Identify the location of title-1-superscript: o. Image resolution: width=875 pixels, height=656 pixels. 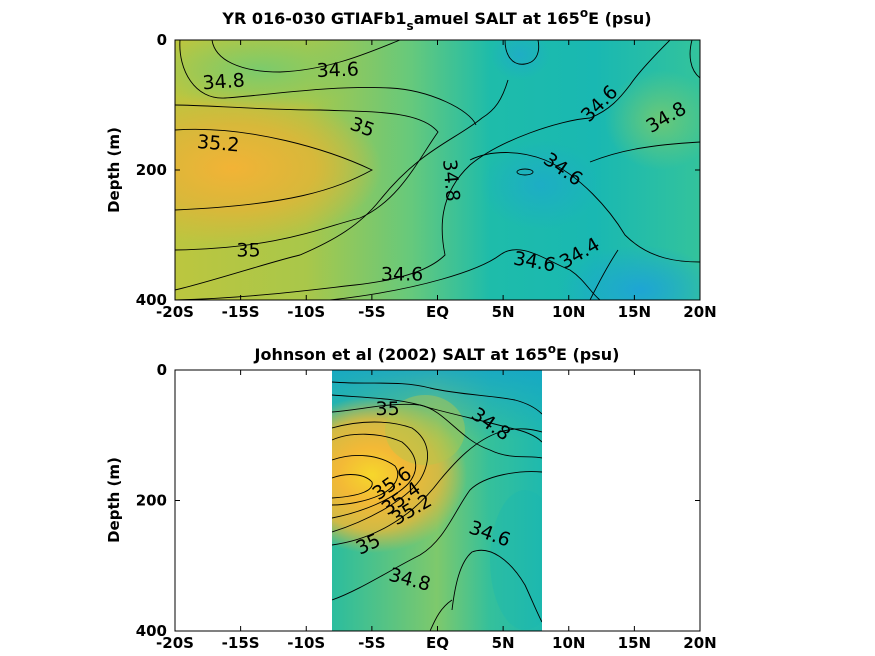
(584, 13).